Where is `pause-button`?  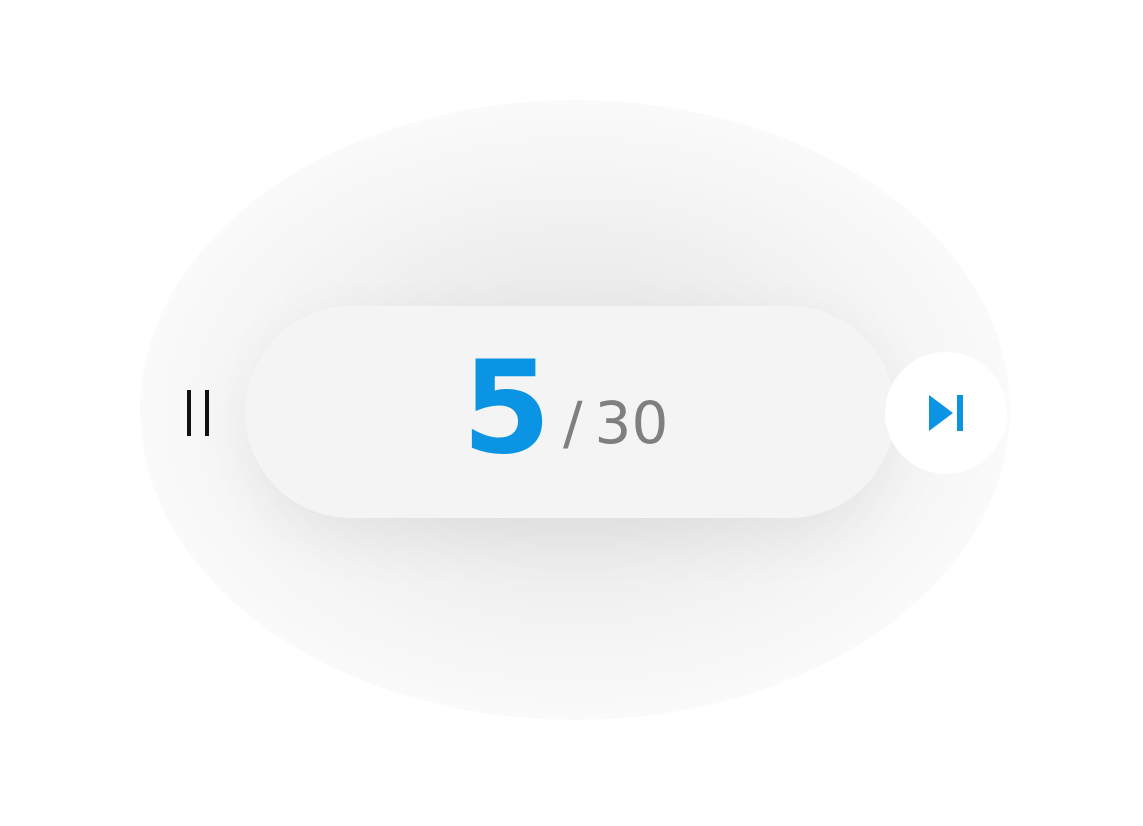 pause-button is located at coordinates (198, 413).